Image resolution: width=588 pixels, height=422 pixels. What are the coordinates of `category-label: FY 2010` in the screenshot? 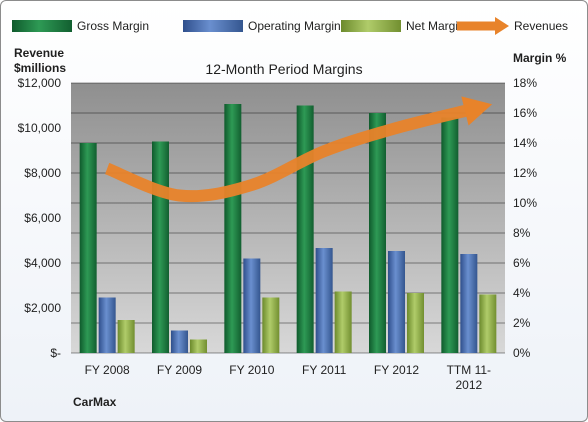 It's located at (251, 370).